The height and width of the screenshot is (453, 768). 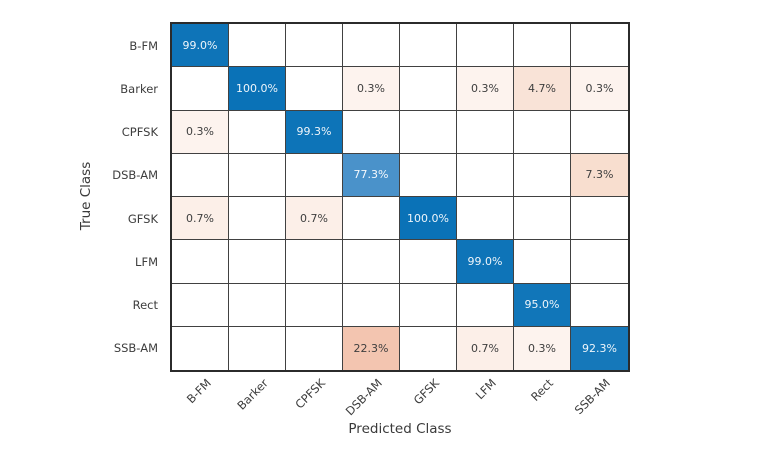 What do you see at coordinates (143, 45) in the screenshot?
I see `y-tick-label: B-FM` at bounding box center [143, 45].